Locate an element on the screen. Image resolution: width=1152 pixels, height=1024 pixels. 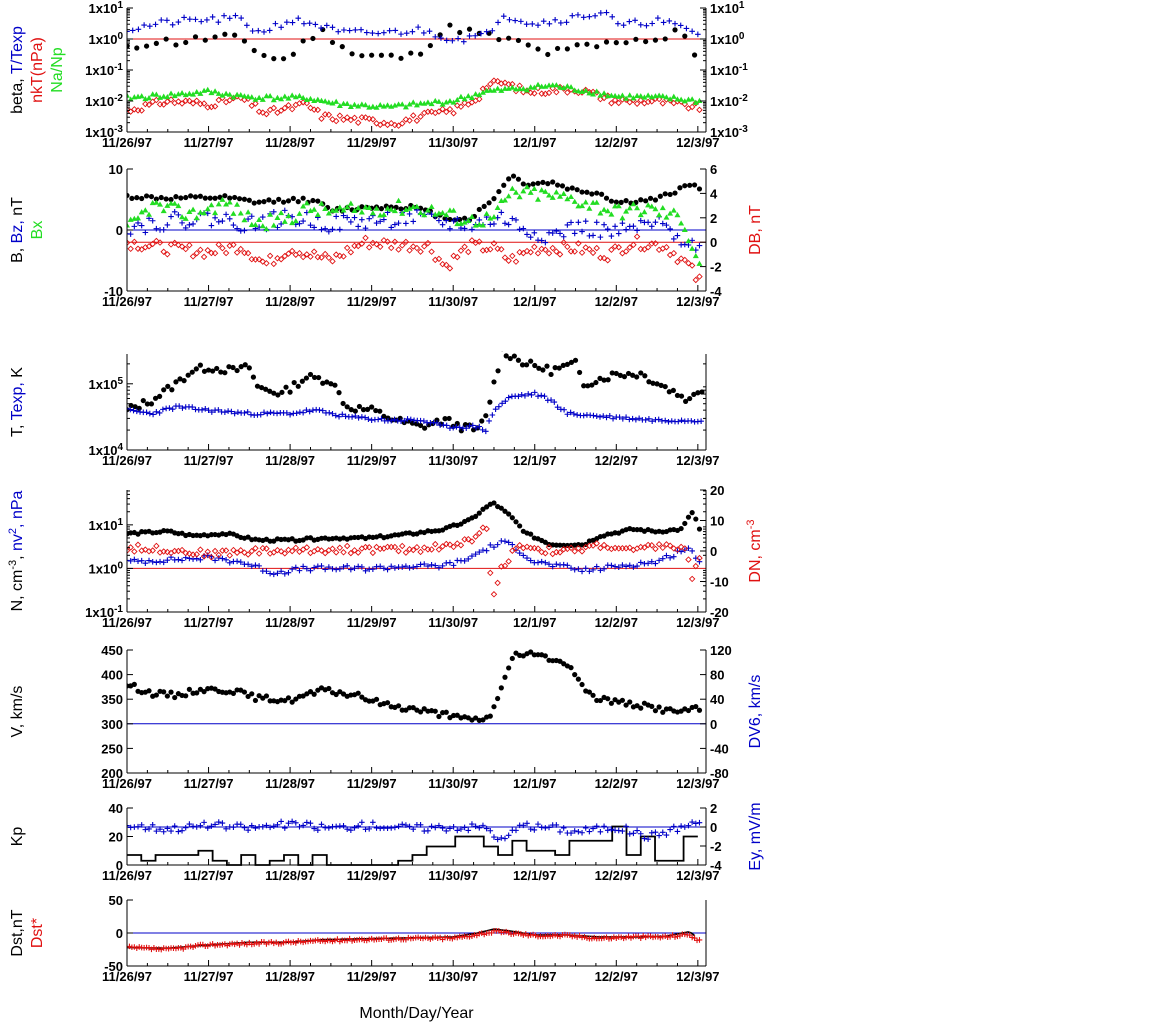
plot-area-Kp is located at coordinates (416, 842).